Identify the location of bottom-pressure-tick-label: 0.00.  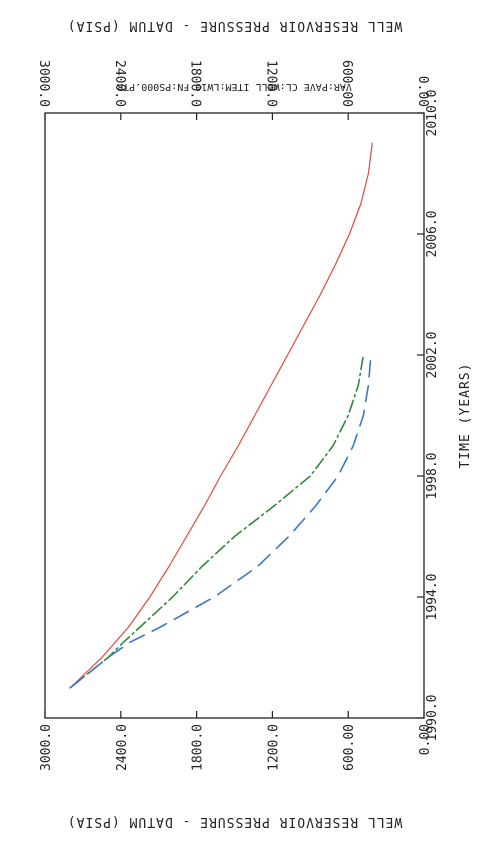
(425, 739).